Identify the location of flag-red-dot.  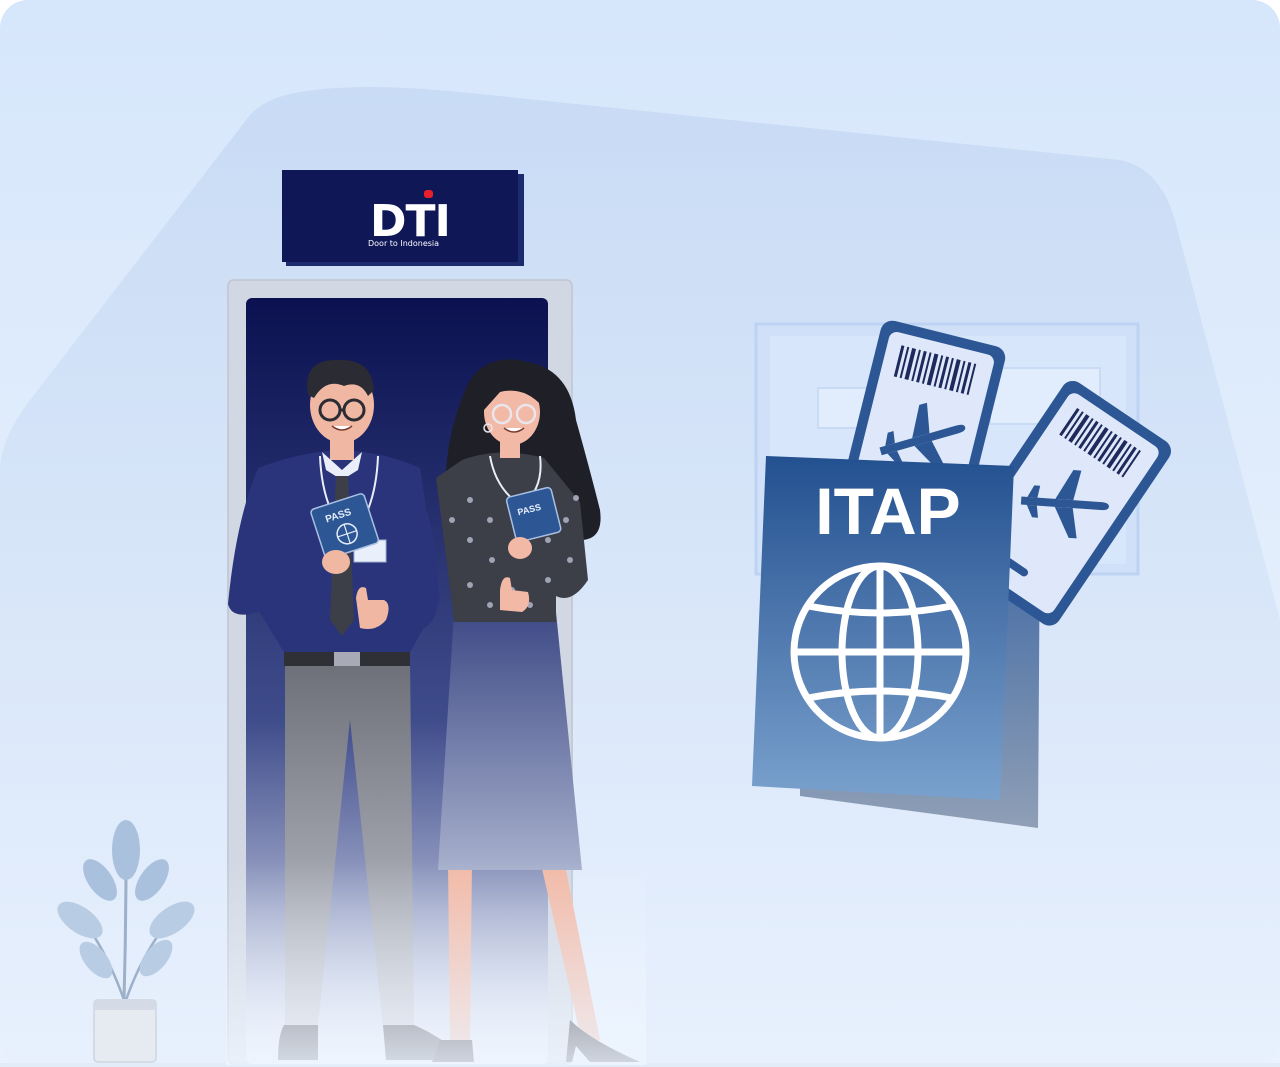
(428, 194).